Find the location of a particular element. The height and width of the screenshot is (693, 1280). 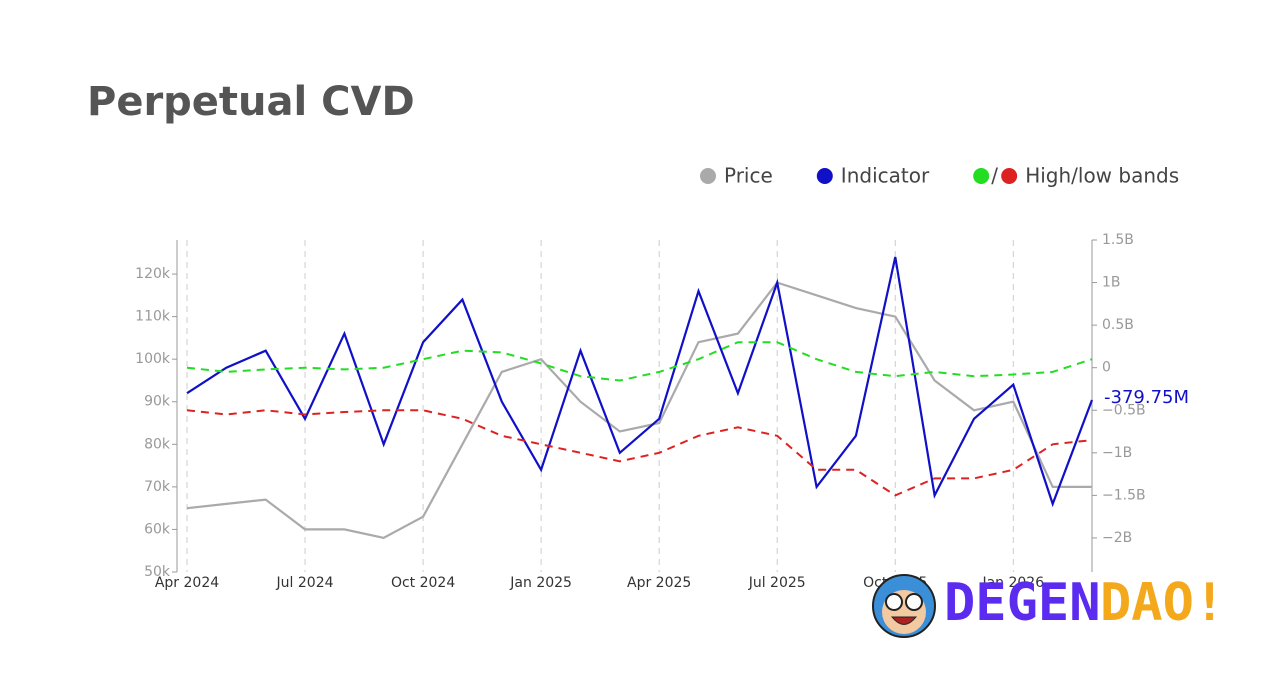

legend-label: Indicator is located at coordinates (885, 176).